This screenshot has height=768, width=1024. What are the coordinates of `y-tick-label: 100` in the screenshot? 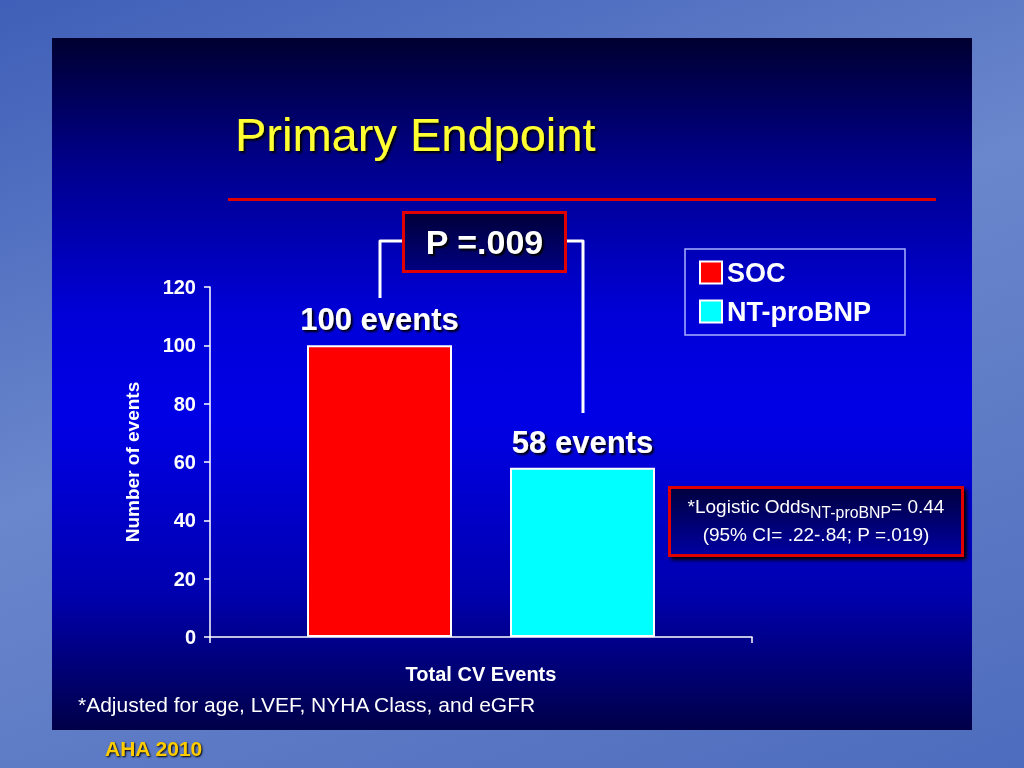 It's located at (179, 345).